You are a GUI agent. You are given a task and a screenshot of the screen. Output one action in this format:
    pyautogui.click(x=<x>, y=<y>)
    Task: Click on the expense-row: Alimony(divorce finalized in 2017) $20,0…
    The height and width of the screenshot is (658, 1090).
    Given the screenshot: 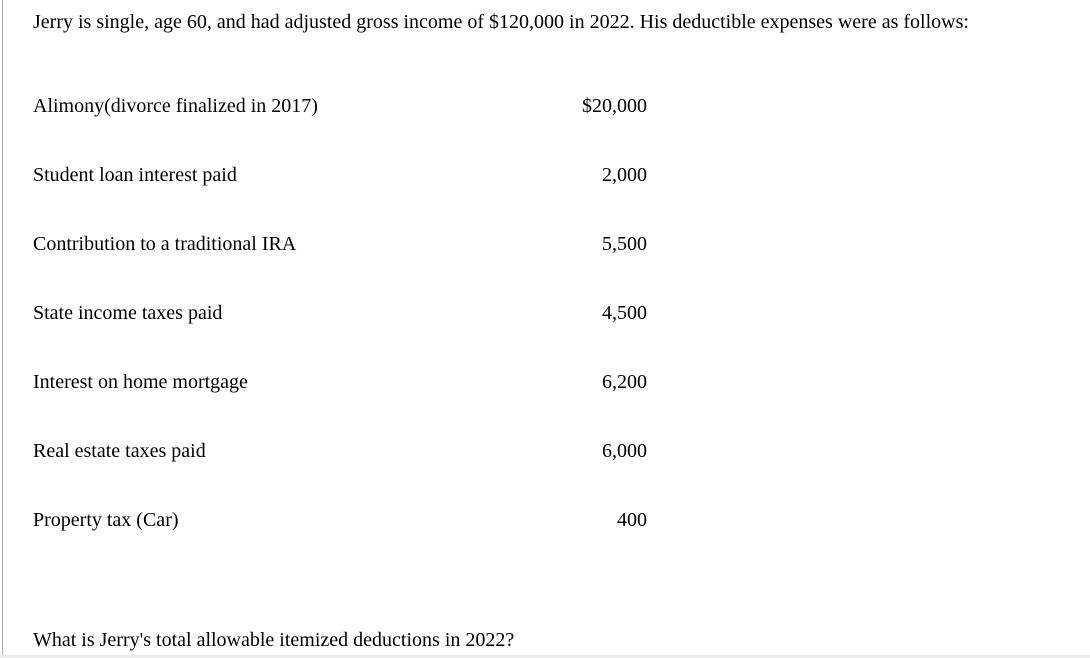 What is the action you would take?
    pyautogui.click(x=340, y=106)
    